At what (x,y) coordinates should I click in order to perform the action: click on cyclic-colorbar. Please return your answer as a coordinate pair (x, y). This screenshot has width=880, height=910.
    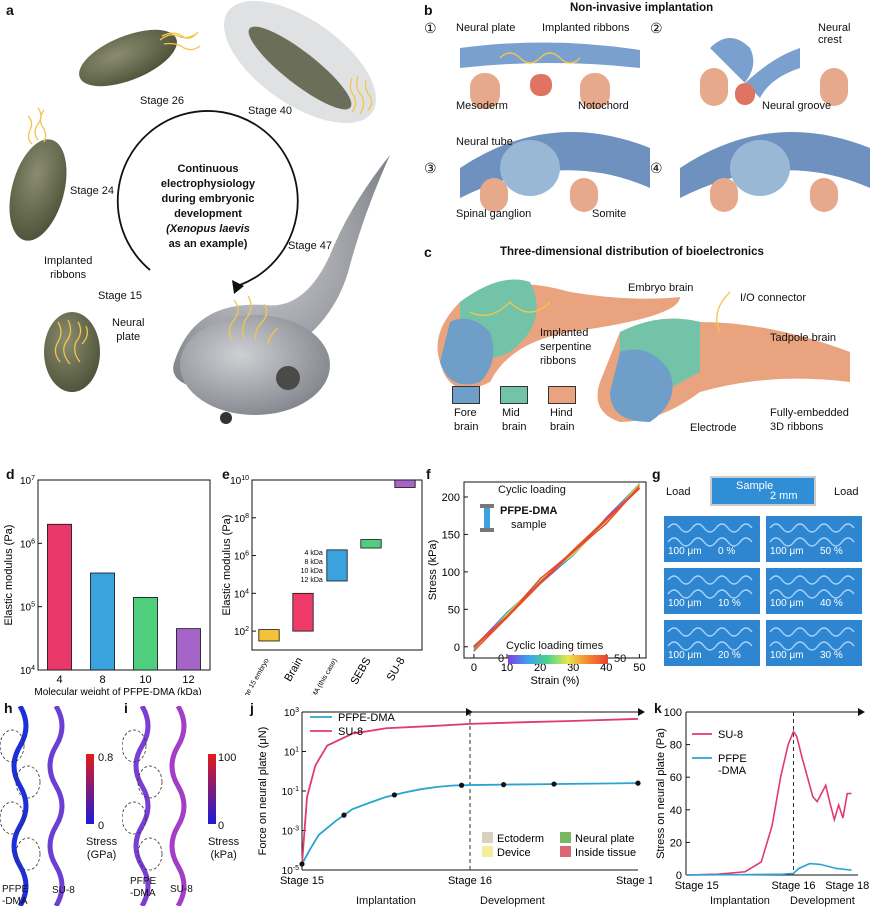
    Looking at the image, I should click on (558, 659).